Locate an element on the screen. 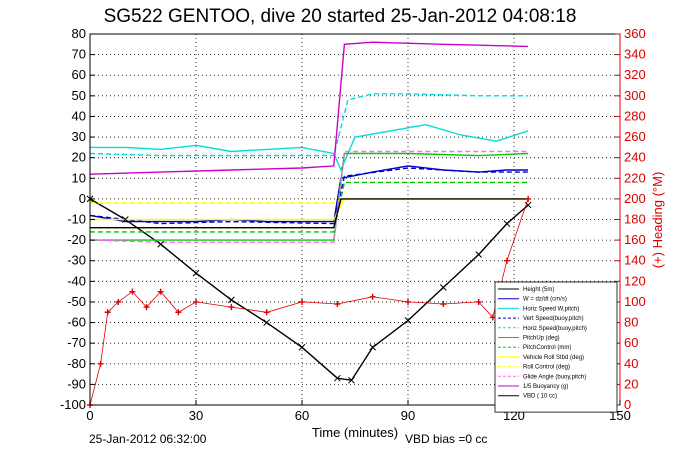 The height and width of the screenshot is (454, 681). series-4-line is located at coordinates (309, 125).